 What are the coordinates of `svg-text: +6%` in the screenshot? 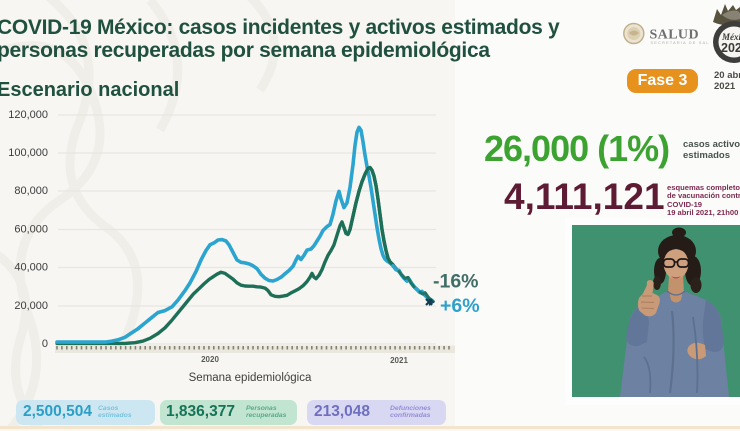 It's located at (460, 306).